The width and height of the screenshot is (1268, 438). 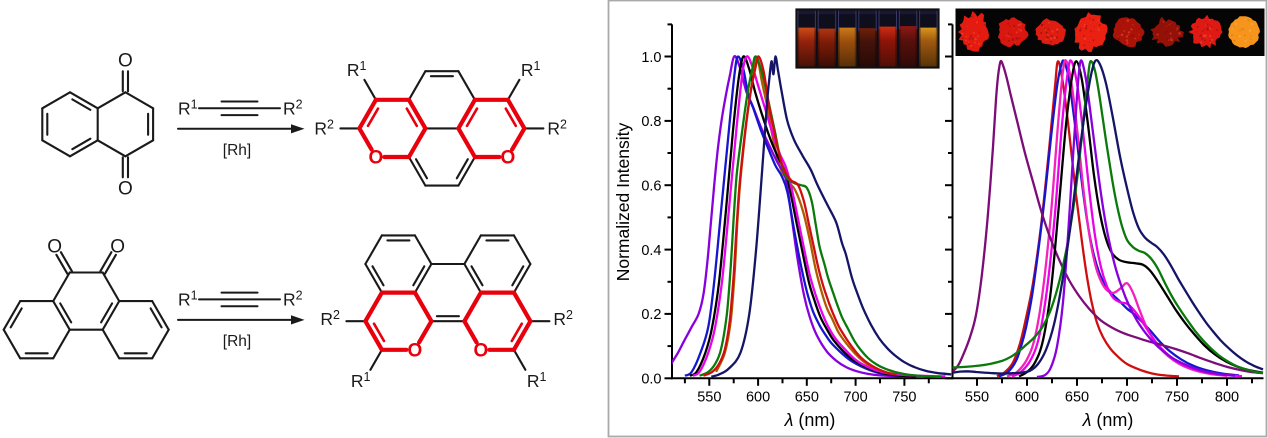 I want to click on svg-text: 800, so click(x=1227, y=397).